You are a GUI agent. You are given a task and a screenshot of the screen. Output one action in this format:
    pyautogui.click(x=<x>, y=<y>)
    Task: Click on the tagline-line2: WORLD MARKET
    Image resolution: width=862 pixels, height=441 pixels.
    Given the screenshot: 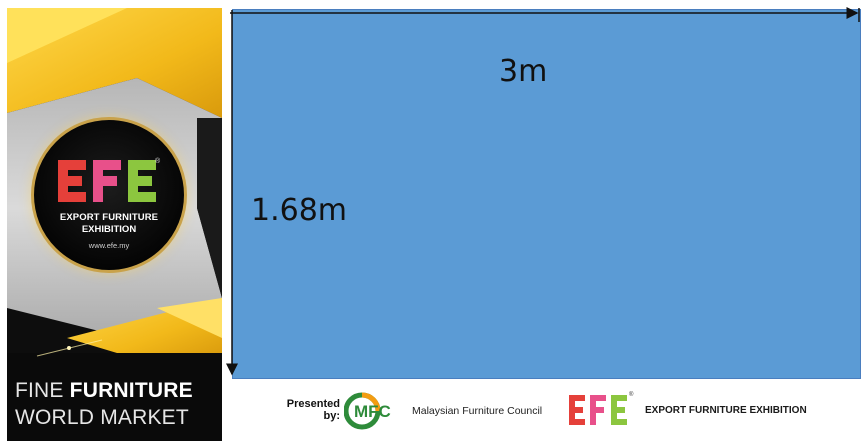 What is the action you would take?
    pyautogui.click(x=102, y=417)
    